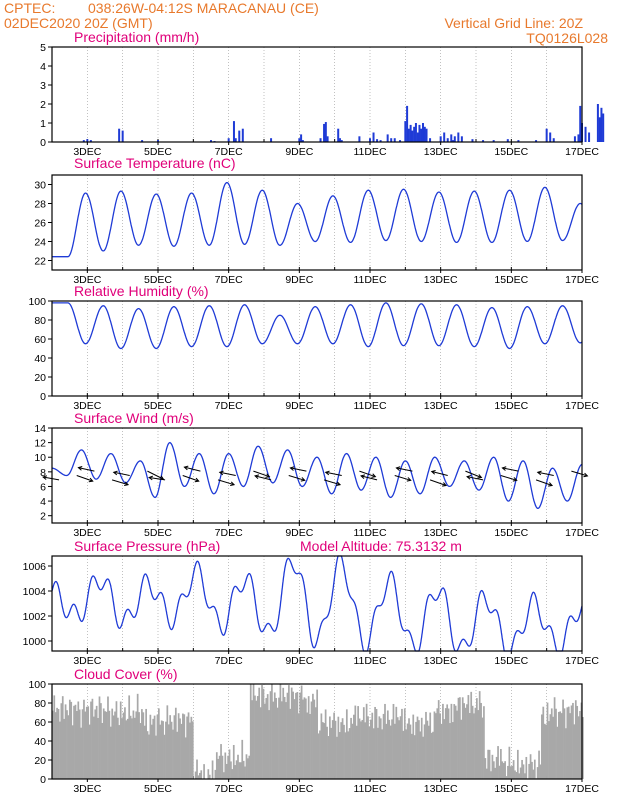  Describe the element at coordinates (141, 291) in the screenshot. I see `panel-title-rh: Relative Humidity (%)` at that location.